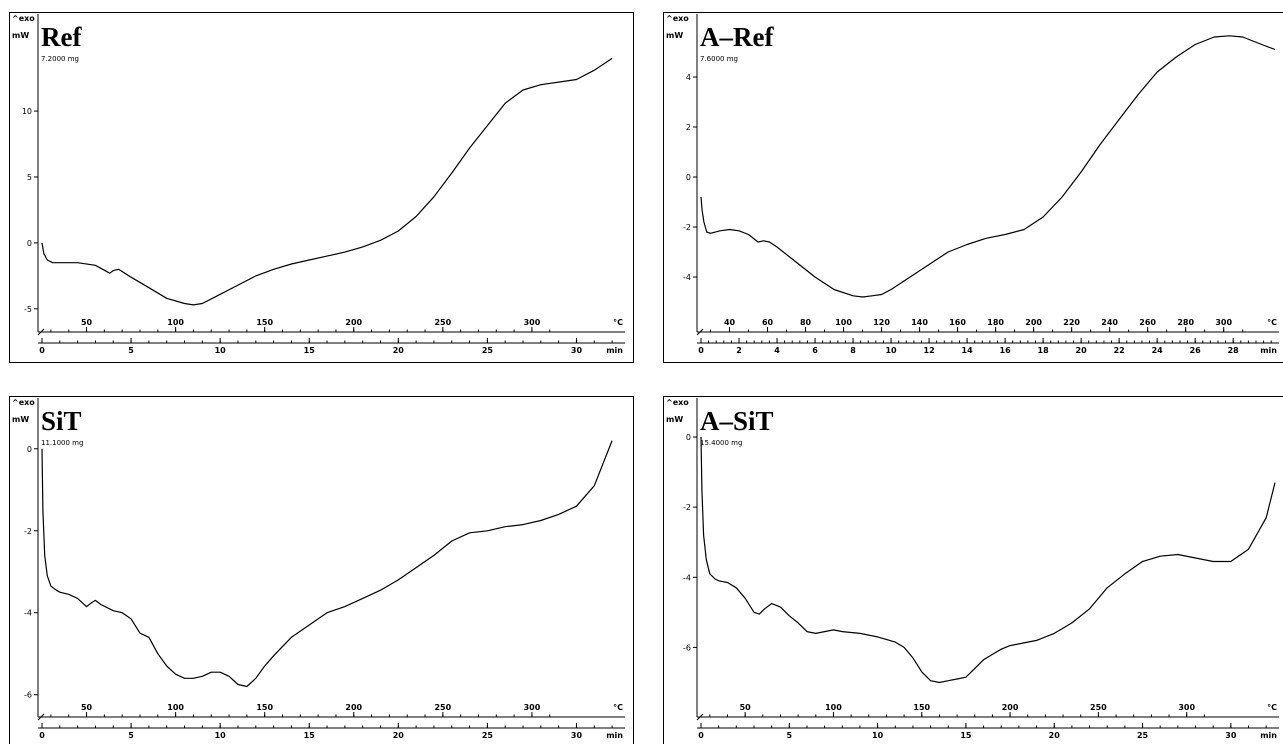  What do you see at coordinates (688, 77) in the screenshot?
I see `y-tick-label: 4` at bounding box center [688, 77].